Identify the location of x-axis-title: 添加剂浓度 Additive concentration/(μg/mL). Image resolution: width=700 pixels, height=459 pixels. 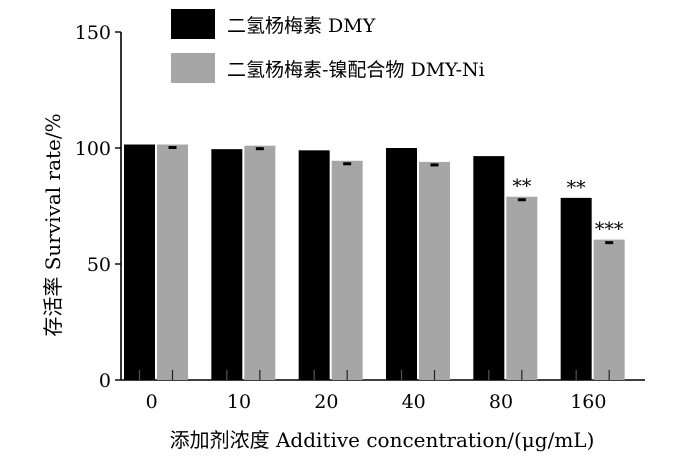
(382, 440).